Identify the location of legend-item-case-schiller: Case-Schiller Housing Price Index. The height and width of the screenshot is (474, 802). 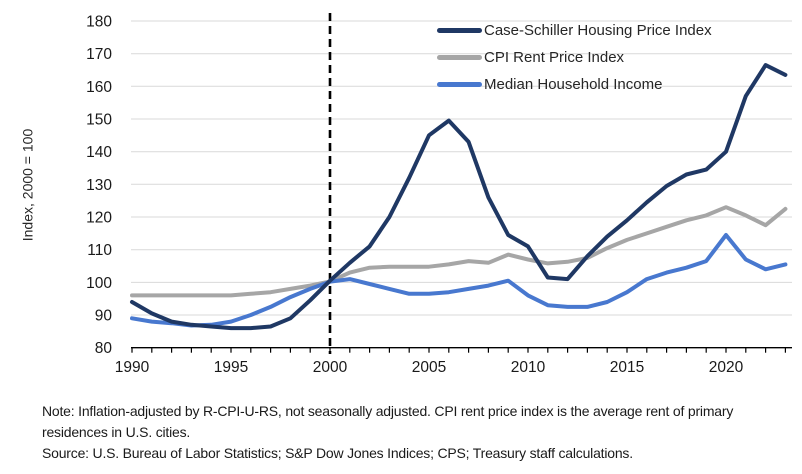
(574, 30).